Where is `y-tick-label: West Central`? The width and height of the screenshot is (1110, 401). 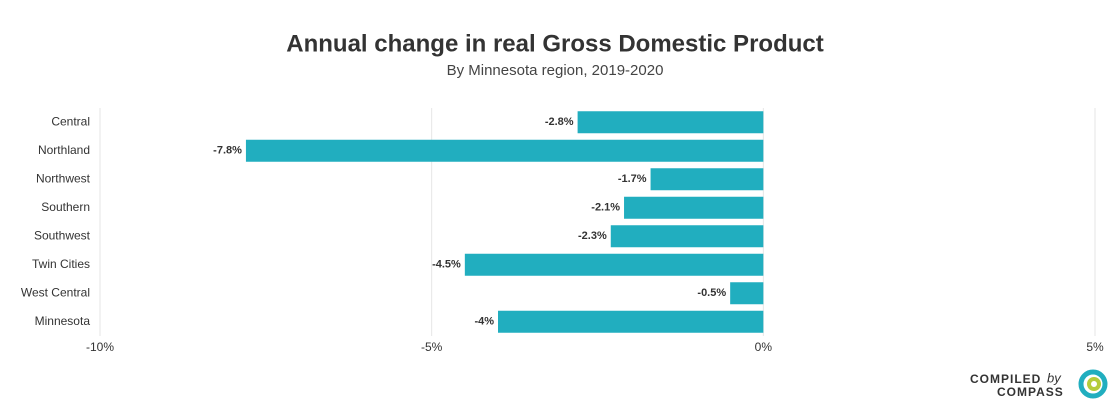 y-tick-label: West Central is located at coordinates (55, 292).